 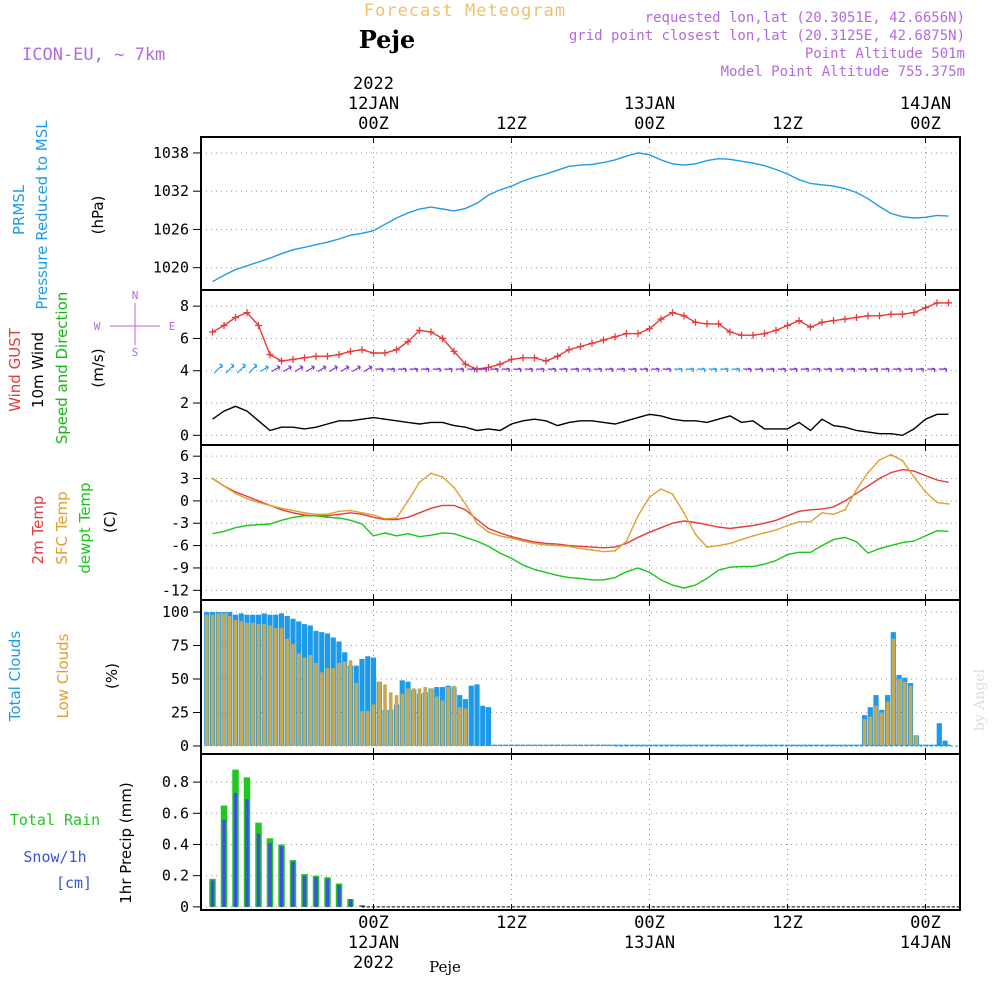 I want to click on xaxis-bottom-label: 12JAN, so click(x=373, y=943).